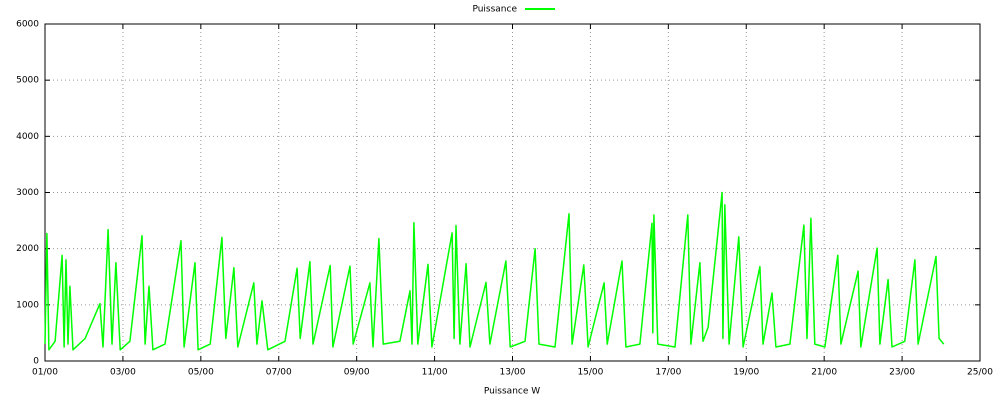 This screenshot has width=1000, height=400. Describe the element at coordinates (36, 362) in the screenshot. I see `y-tick-label: 0` at that location.